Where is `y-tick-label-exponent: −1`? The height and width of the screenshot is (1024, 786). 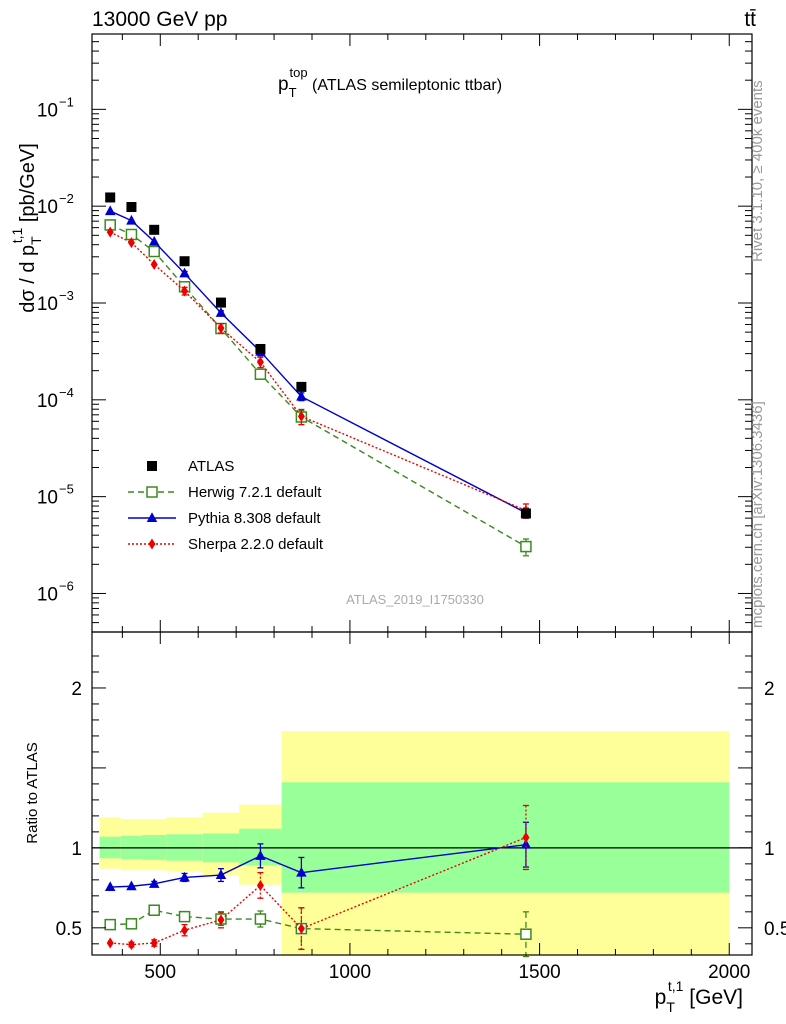
y-tick-label-exponent: −1 is located at coordinates (66, 101).